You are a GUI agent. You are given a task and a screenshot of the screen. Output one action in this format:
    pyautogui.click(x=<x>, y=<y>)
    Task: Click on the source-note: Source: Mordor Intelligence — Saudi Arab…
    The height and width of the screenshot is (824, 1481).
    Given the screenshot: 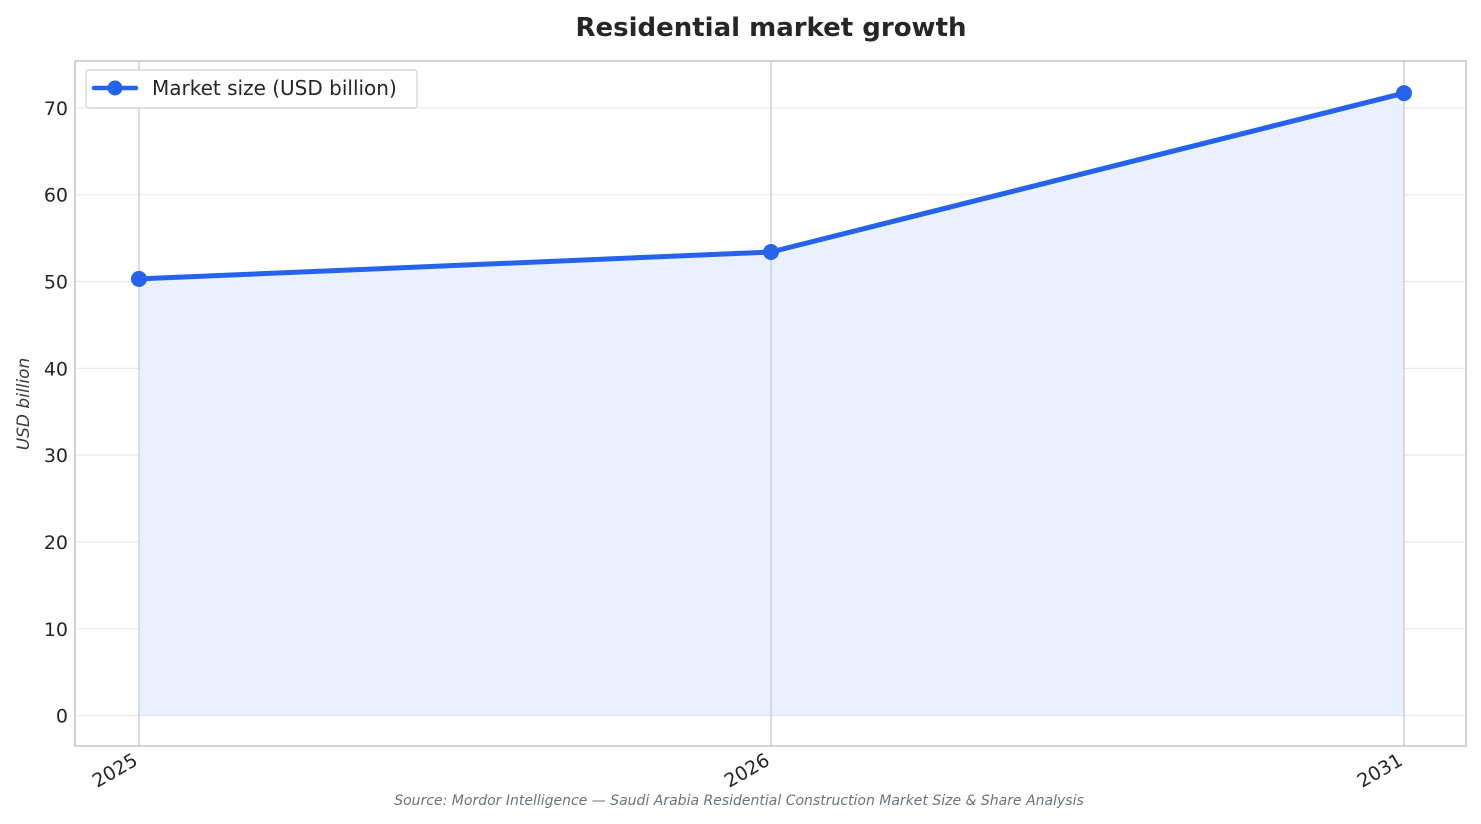 What is the action you would take?
    pyautogui.click(x=739, y=801)
    